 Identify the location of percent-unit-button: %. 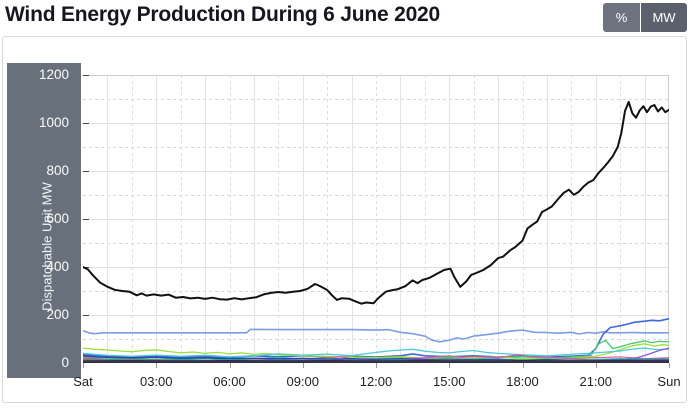
(621, 17).